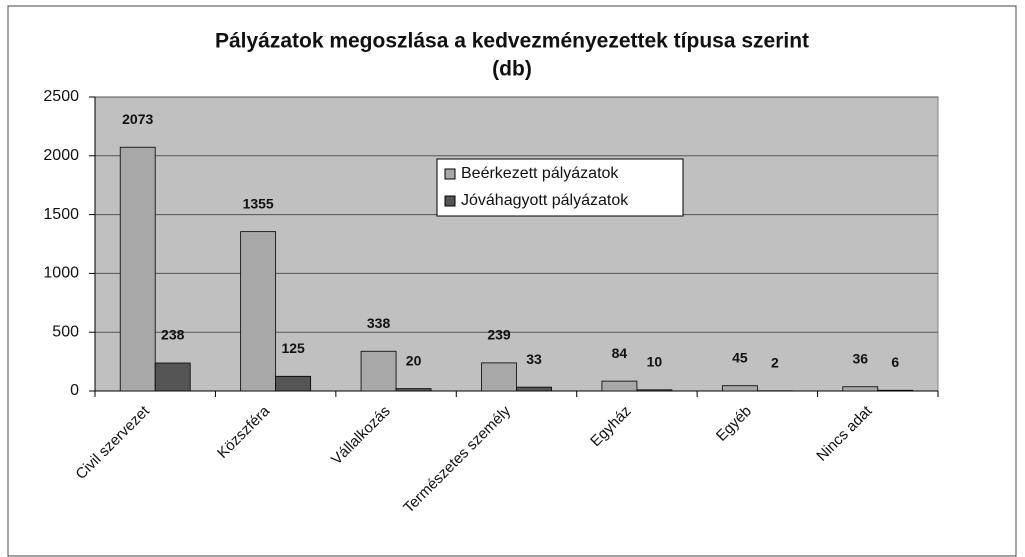 This screenshot has height=557, width=1025. I want to click on data-label: 338, so click(379, 323).